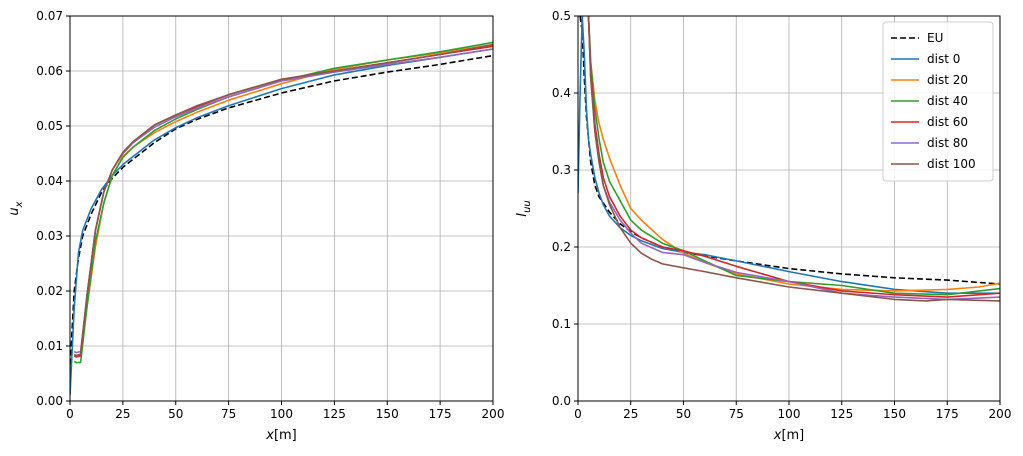 The width and height of the screenshot is (1023, 456). Describe the element at coordinates (935, 38) in the screenshot. I see `legend-label: EU` at that location.